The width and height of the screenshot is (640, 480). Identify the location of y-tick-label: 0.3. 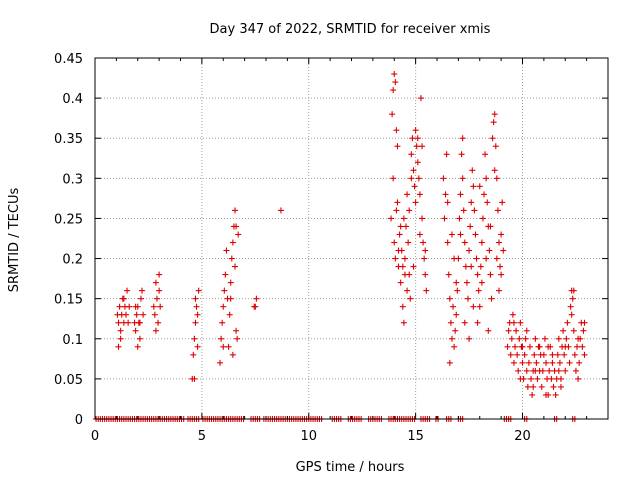
(72, 179).